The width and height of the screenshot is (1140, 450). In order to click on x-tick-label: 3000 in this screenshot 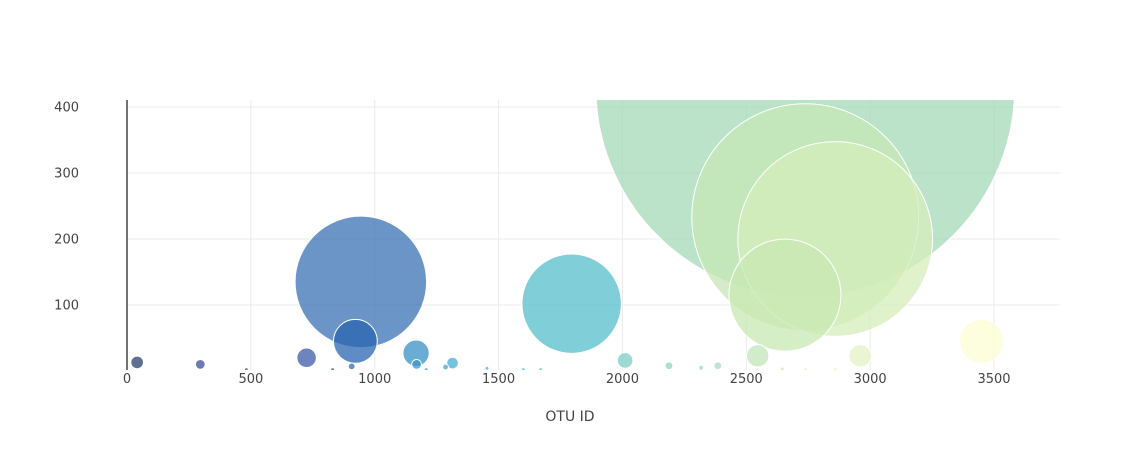, I will do `click(870, 379)`.